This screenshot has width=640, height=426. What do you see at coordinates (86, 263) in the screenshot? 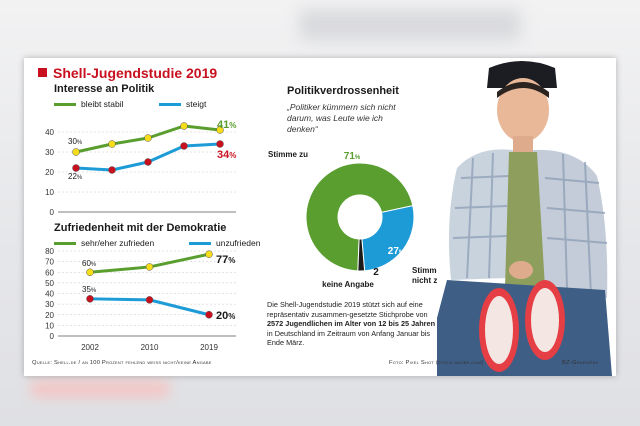
I see `data-label-value: 60` at bounding box center [86, 263].